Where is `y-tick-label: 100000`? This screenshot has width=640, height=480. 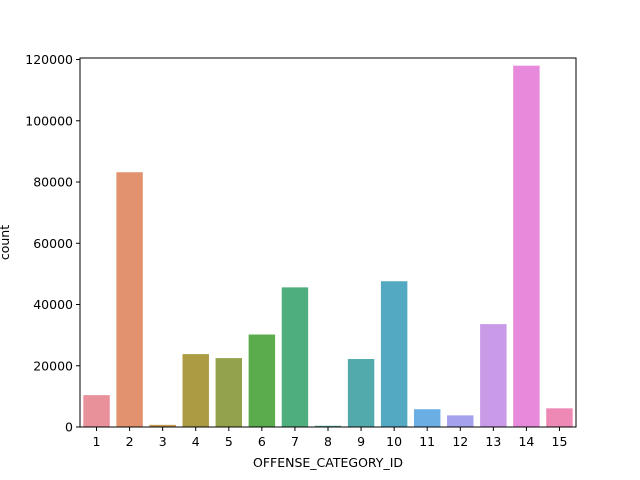 y-tick-label: 100000 is located at coordinates (49, 120).